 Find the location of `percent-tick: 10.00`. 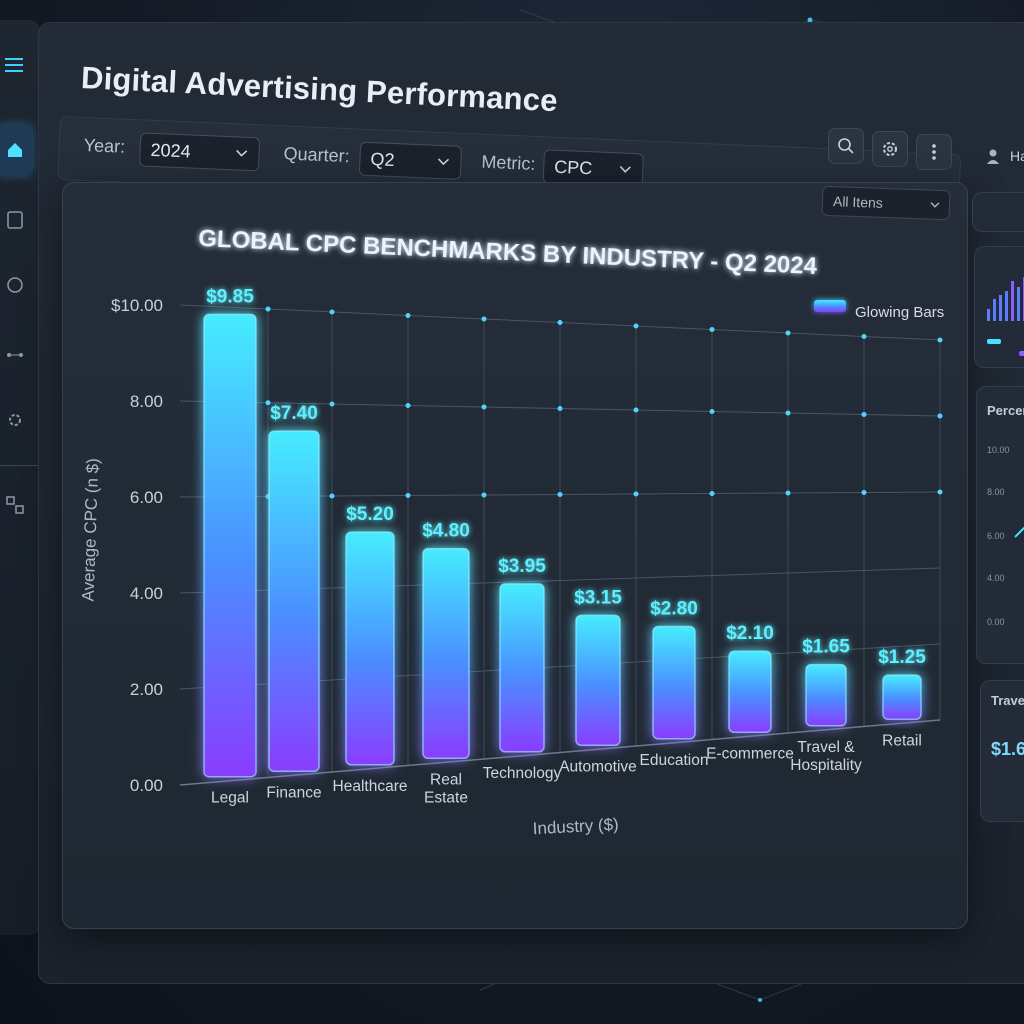

percent-tick: 10.00 is located at coordinates (998, 450).